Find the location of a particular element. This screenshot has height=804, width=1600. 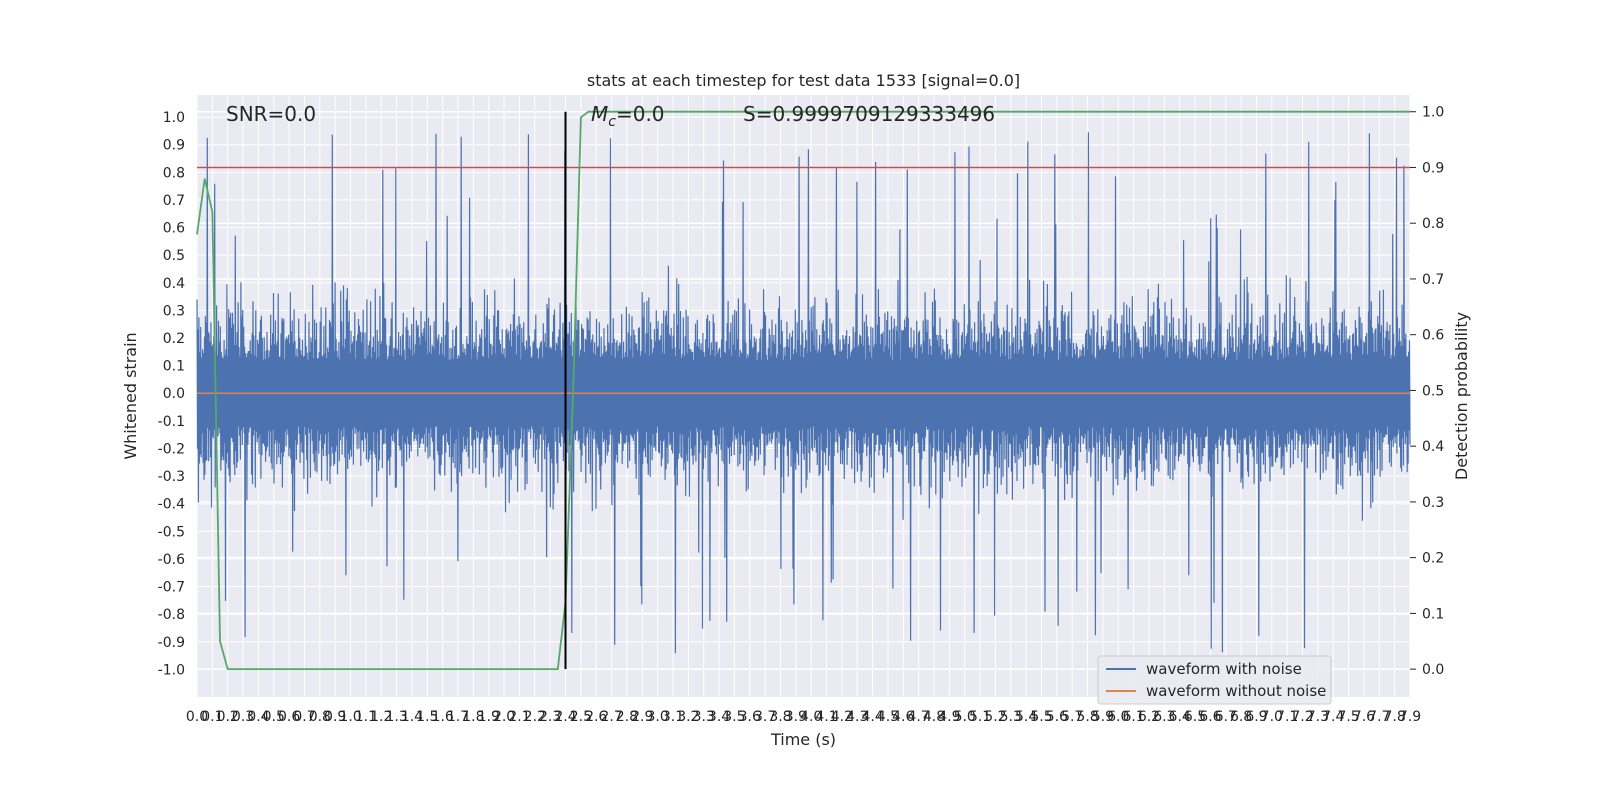

x-tick-label: 3.9 is located at coordinates (796, 717).